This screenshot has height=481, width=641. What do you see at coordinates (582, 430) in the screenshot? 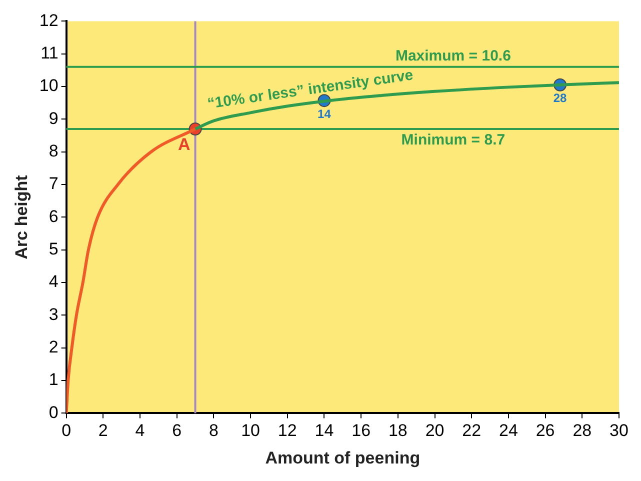
I see `x-tick-label: 28` at bounding box center [582, 430].